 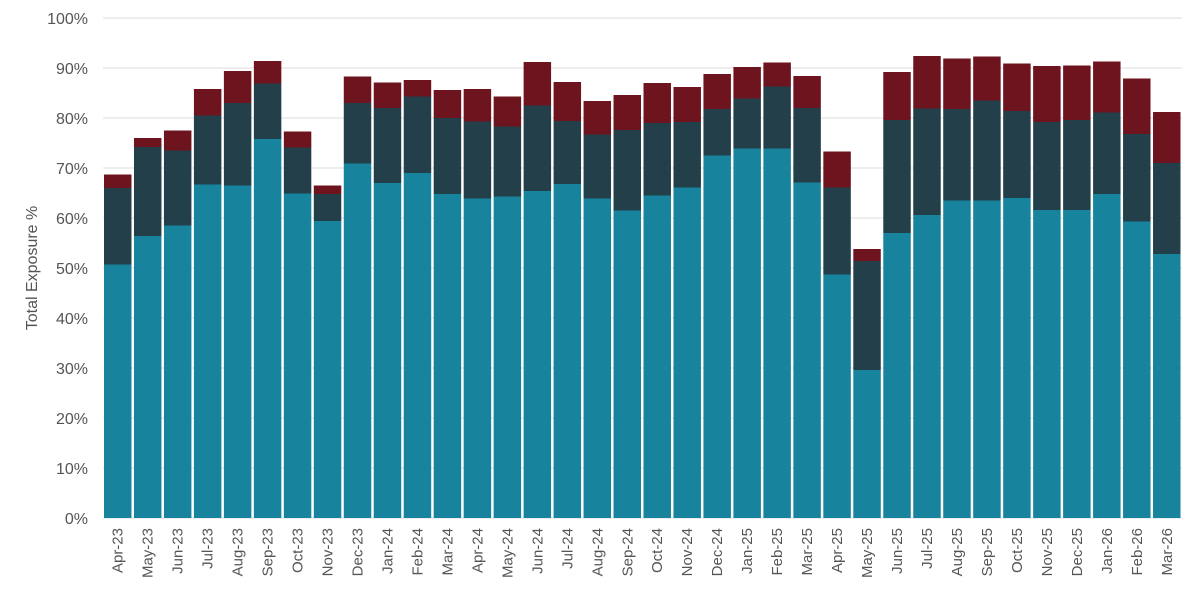 What do you see at coordinates (268, 552) in the screenshot?
I see `x-tick-label: Sep-23` at bounding box center [268, 552].